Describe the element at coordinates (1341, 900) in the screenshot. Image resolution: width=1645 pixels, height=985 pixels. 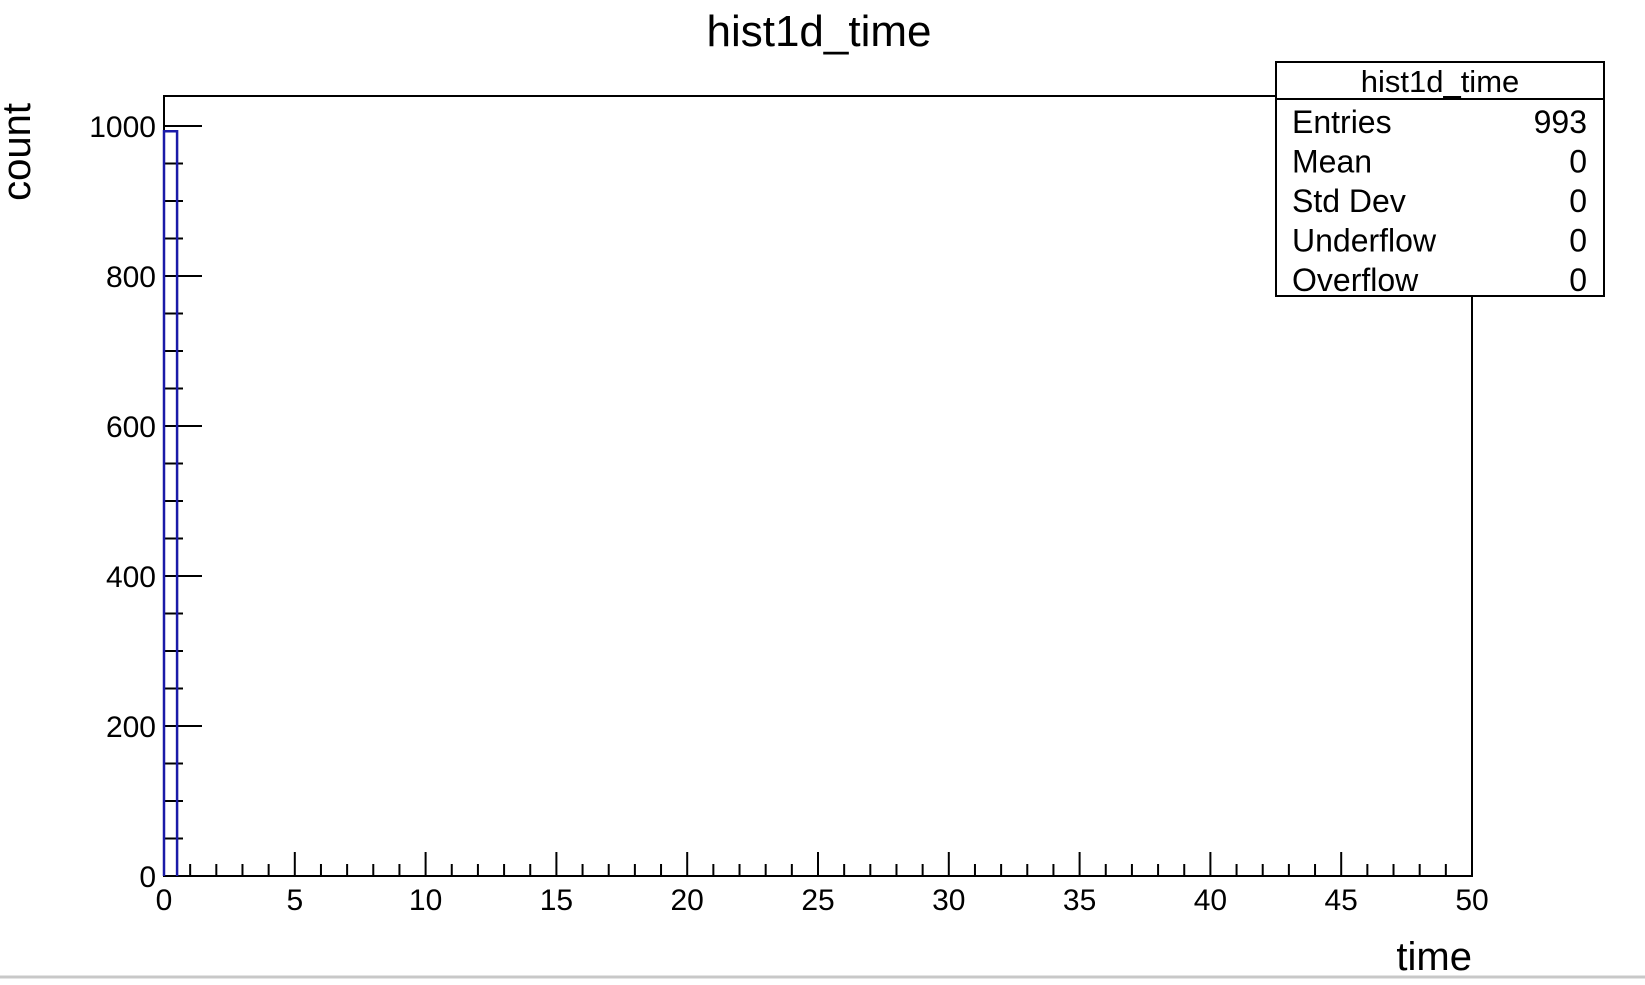
I see `x-tick-label: 45` at that location.